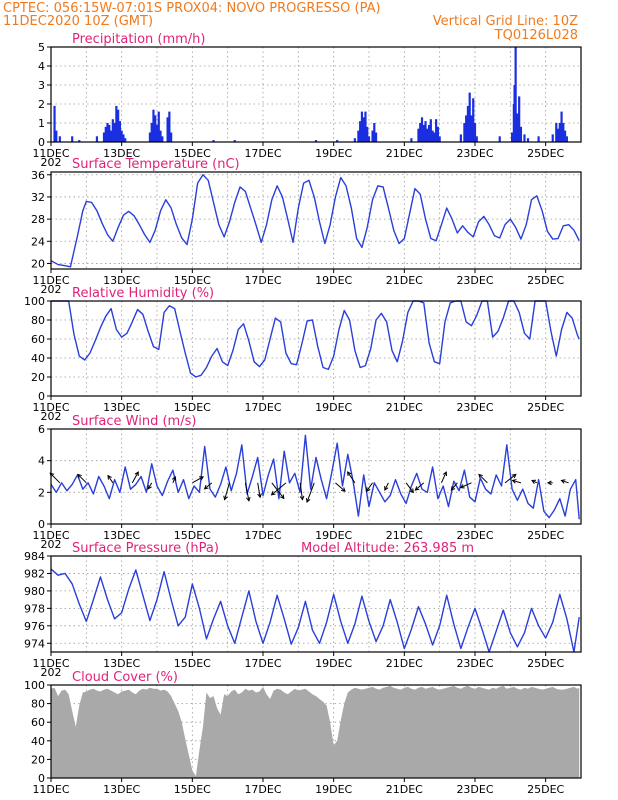 This screenshot has height=800, width=618. I want to click on y-tick-label: 80, so click(38, 704).